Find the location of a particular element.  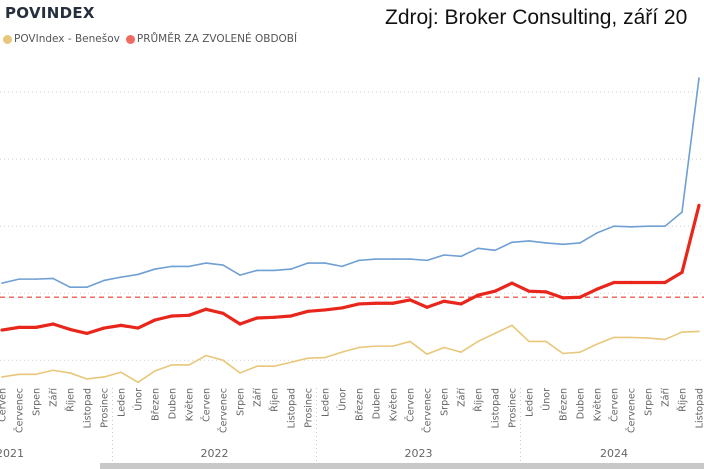

x-tick-label: Září is located at coordinates (54, 397).